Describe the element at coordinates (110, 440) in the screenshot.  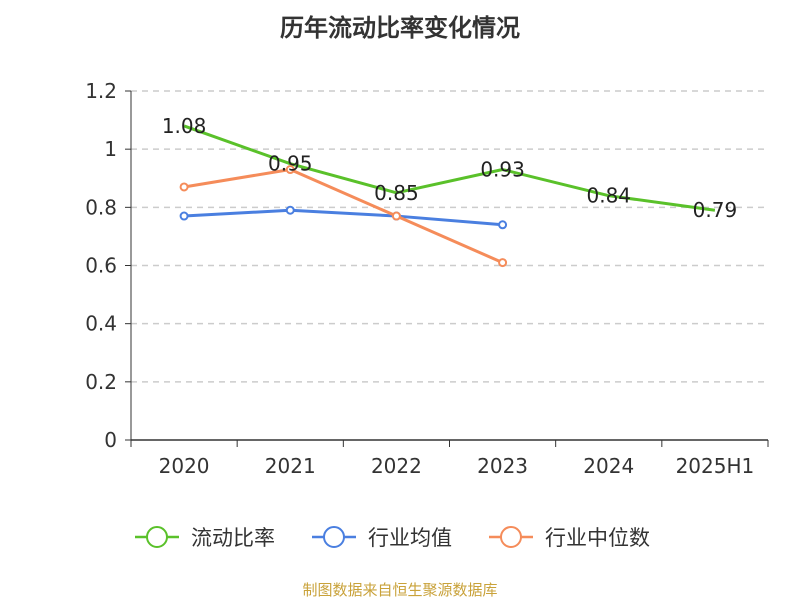
I see `y-tick-label: 0` at that location.